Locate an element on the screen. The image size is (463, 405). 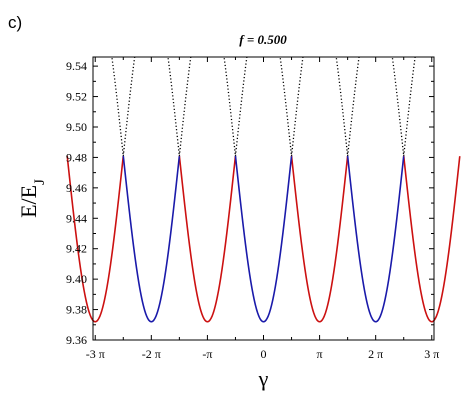
y-tick-label-4: 9.44 is located at coordinates (76, 218).